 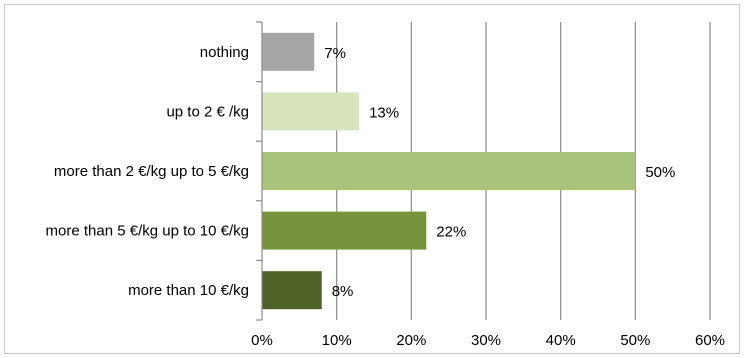 What do you see at coordinates (384, 112) in the screenshot?
I see `value-label-1: 13%` at bounding box center [384, 112].